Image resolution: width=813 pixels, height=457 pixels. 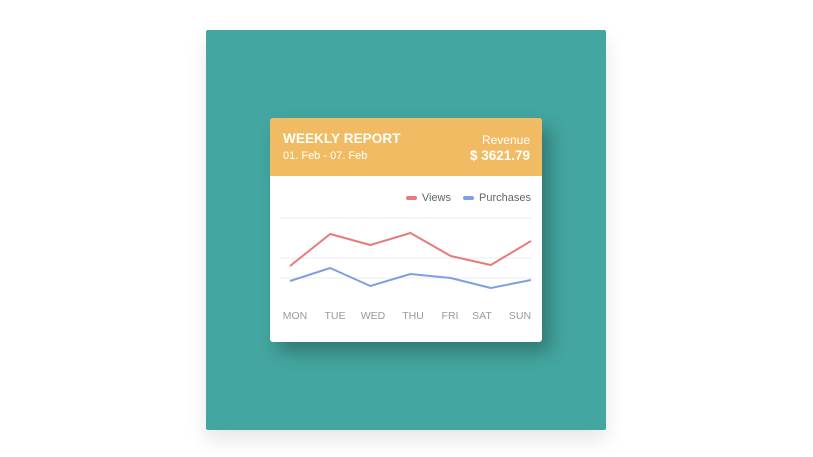 I want to click on line-chart: MON TUE WED THU FRI SAT SUN, so click(x=407, y=269).